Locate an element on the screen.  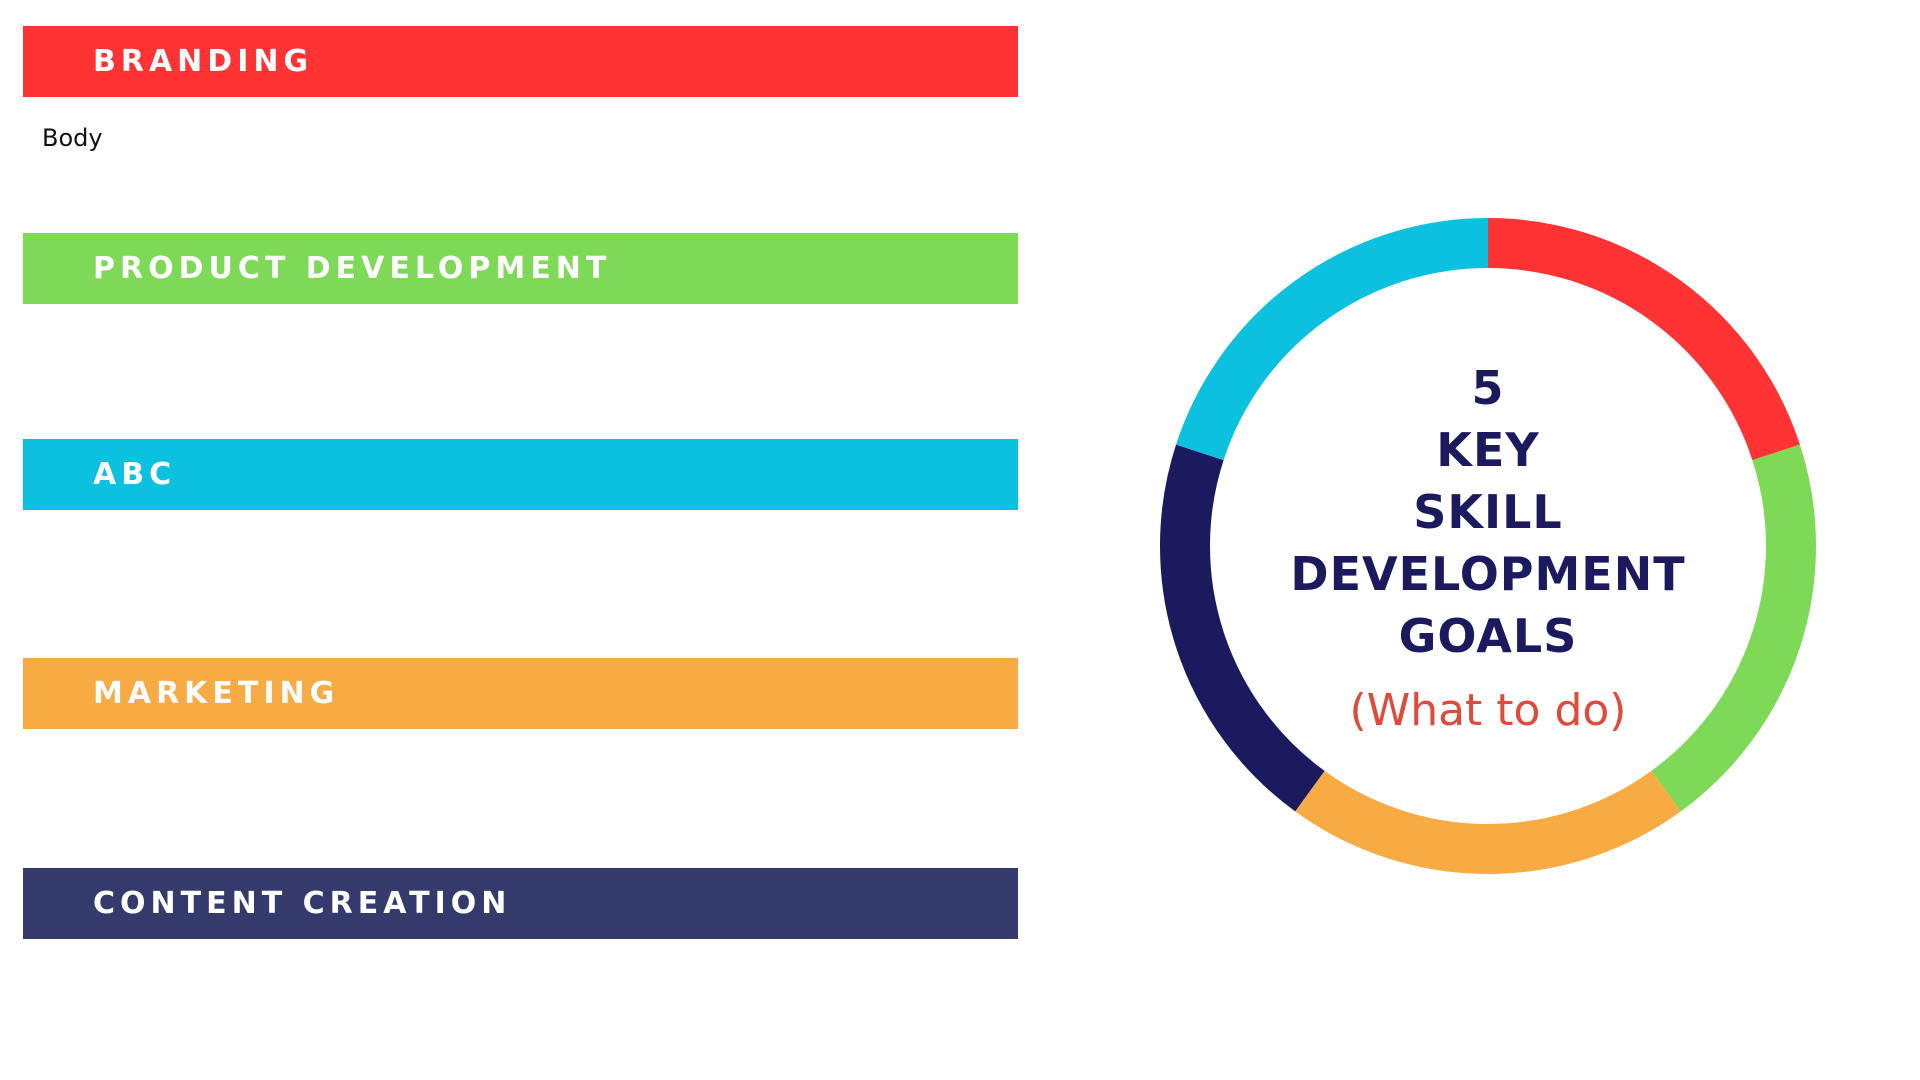
abc-bar: ABC is located at coordinates (520, 474).